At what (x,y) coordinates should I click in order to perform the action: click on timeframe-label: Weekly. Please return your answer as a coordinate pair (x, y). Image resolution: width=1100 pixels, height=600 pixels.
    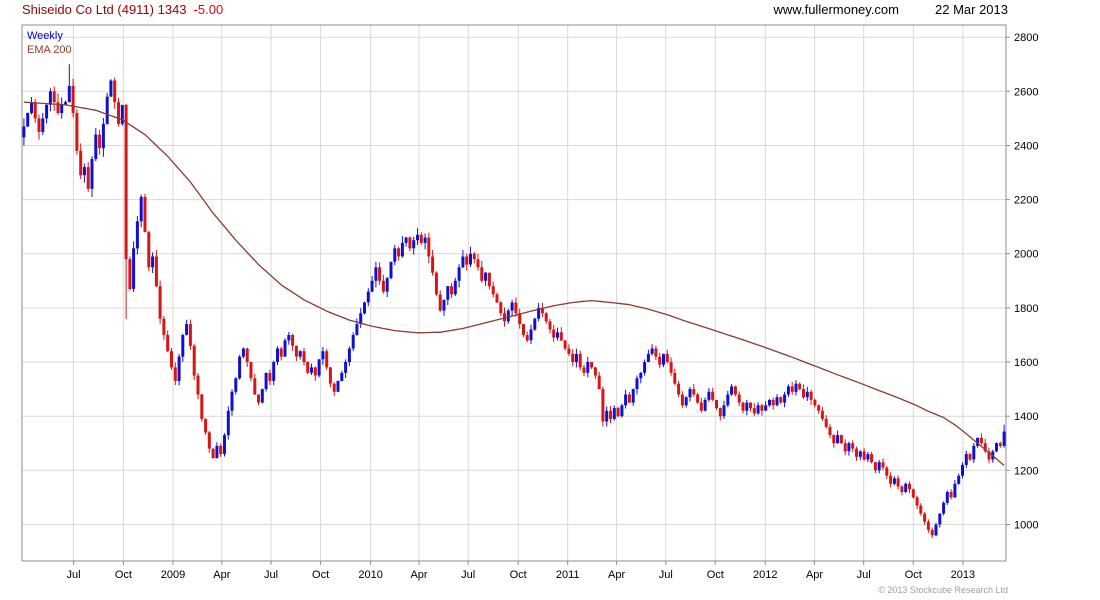
    Looking at the image, I should click on (45, 36).